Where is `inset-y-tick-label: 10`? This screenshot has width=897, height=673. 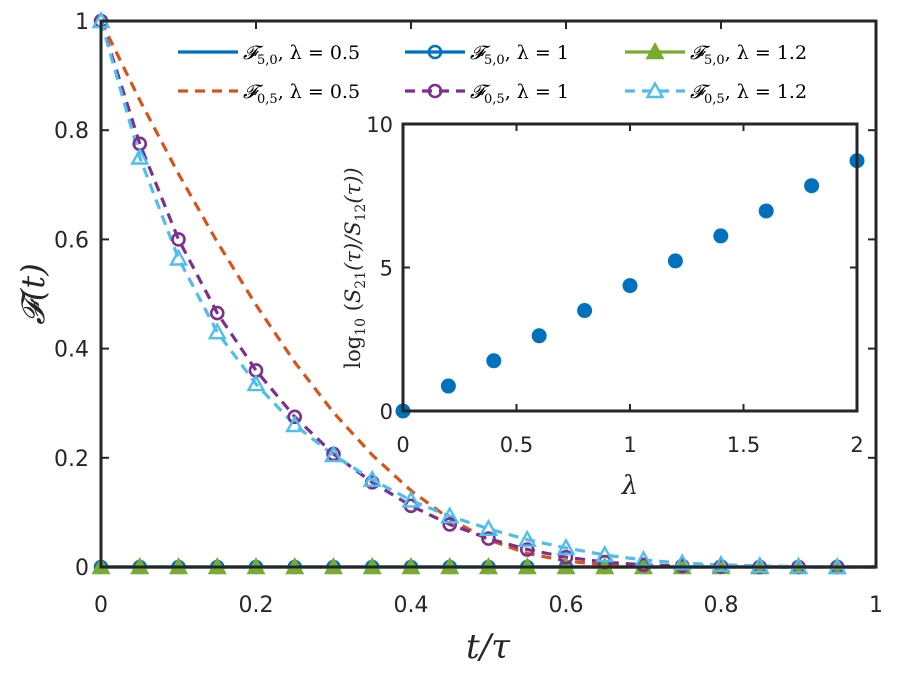
inset-y-tick-label: 10 is located at coordinates (379, 125).